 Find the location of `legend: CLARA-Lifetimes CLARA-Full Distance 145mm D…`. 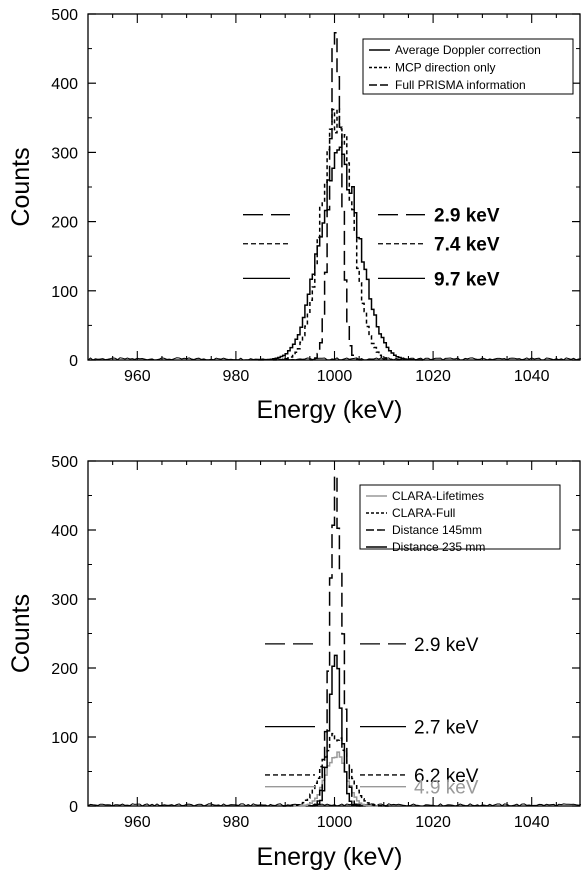

legend: CLARA-Lifetimes CLARA-Full Distance 145mm D… is located at coordinates (460, 519).